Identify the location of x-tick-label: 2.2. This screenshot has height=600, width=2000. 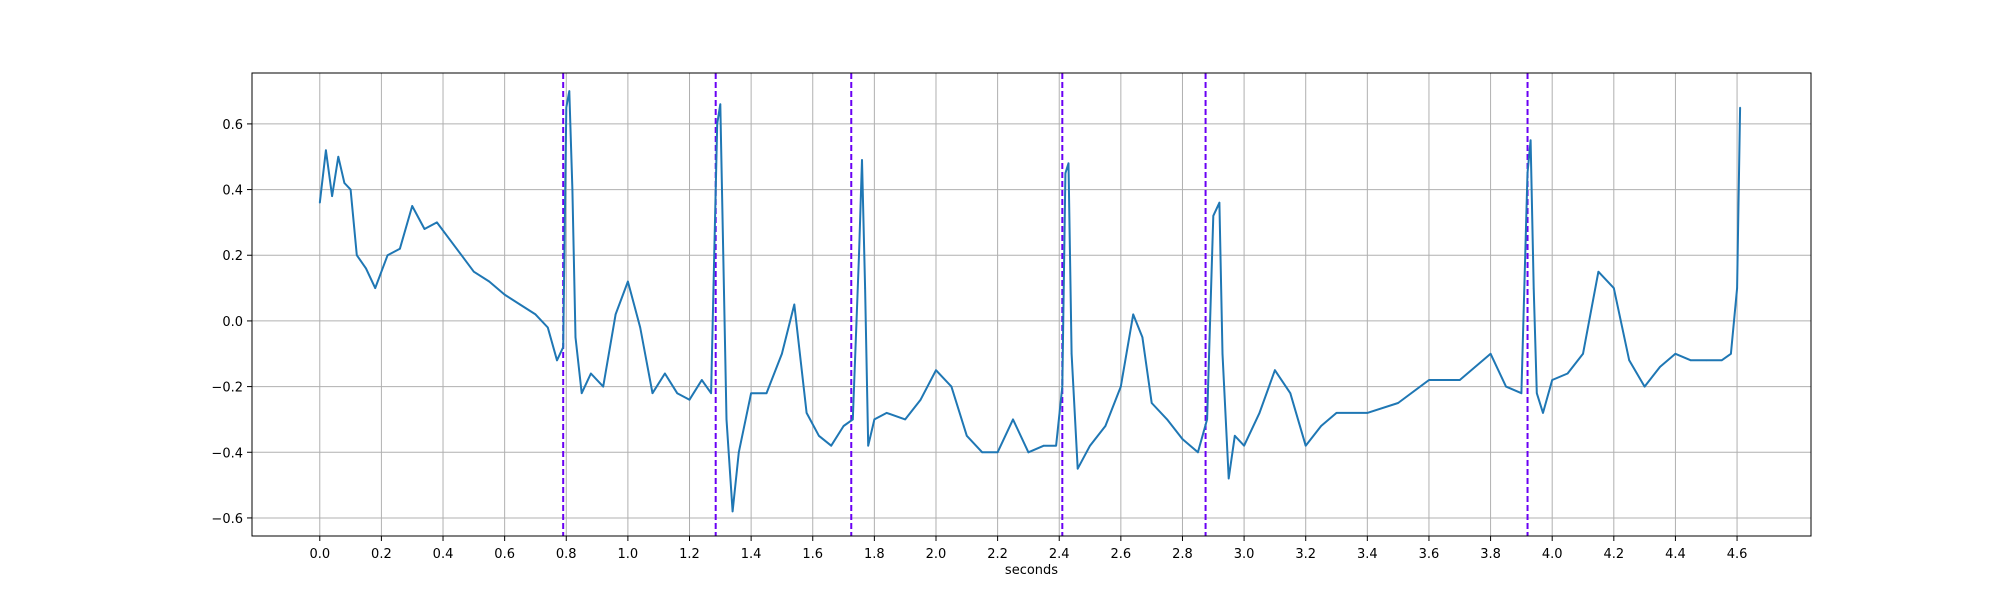
(997, 554).